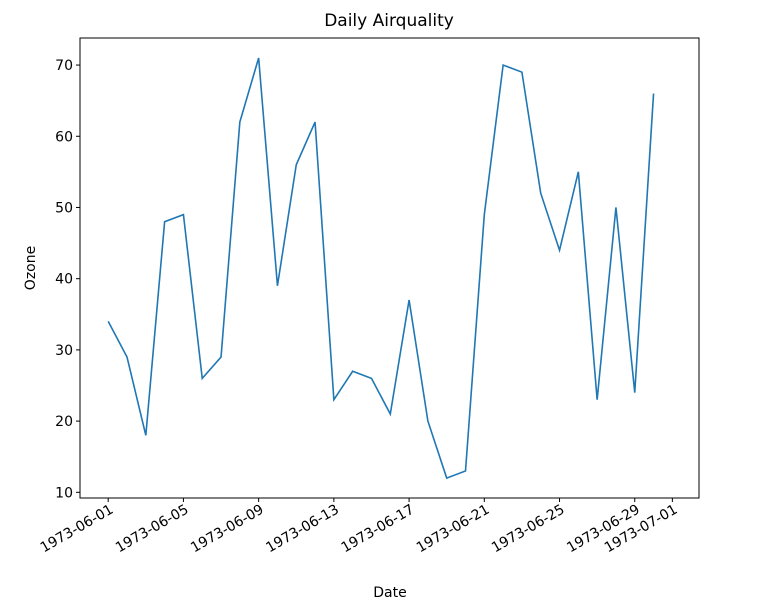 Image resolution: width=770 pixels, height=608 pixels. Describe the element at coordinates (64, 351) in the screenshot. I see `y-tick-label: 30` at that location.